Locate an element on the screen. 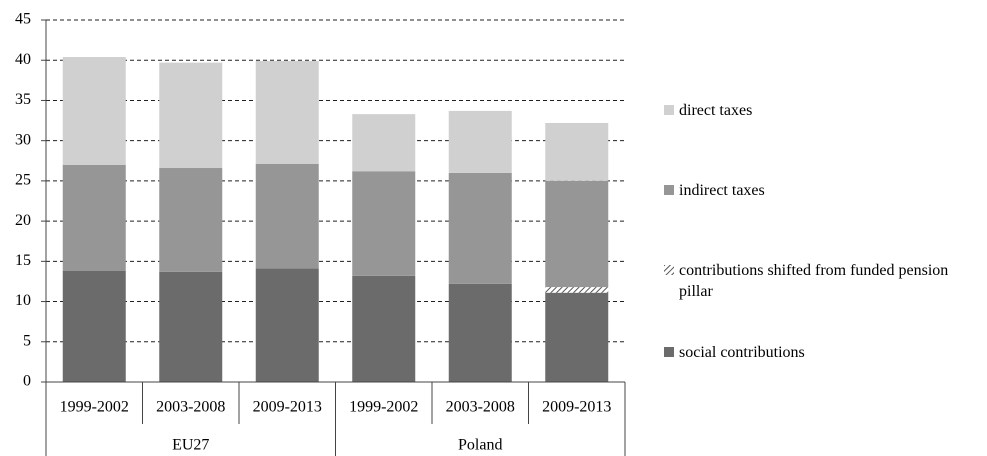 The height and width of the screenshot is (456, 987). legend-label: indirect taxes is located at coordinates (722, 190).